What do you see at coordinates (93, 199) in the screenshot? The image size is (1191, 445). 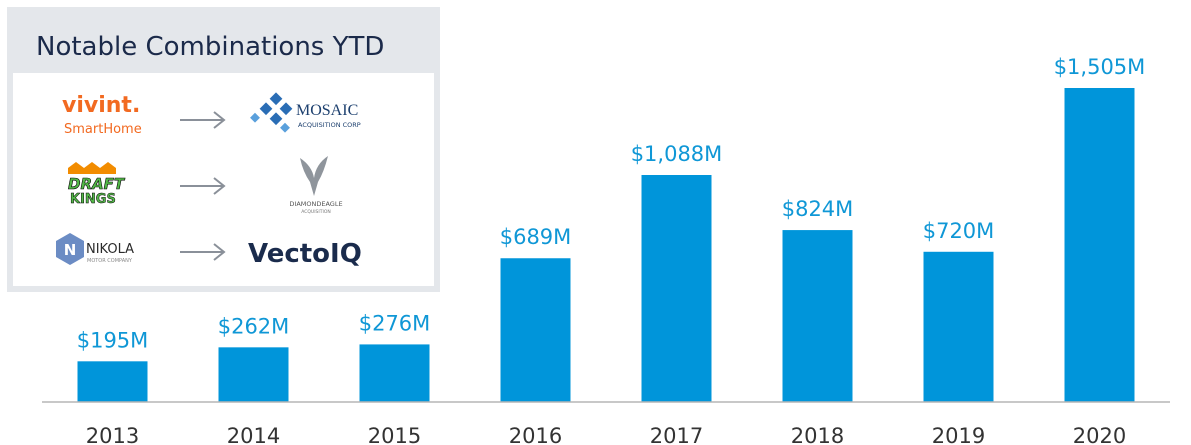 I see `logo-text: KINGS` at bounding box center [93, 199].